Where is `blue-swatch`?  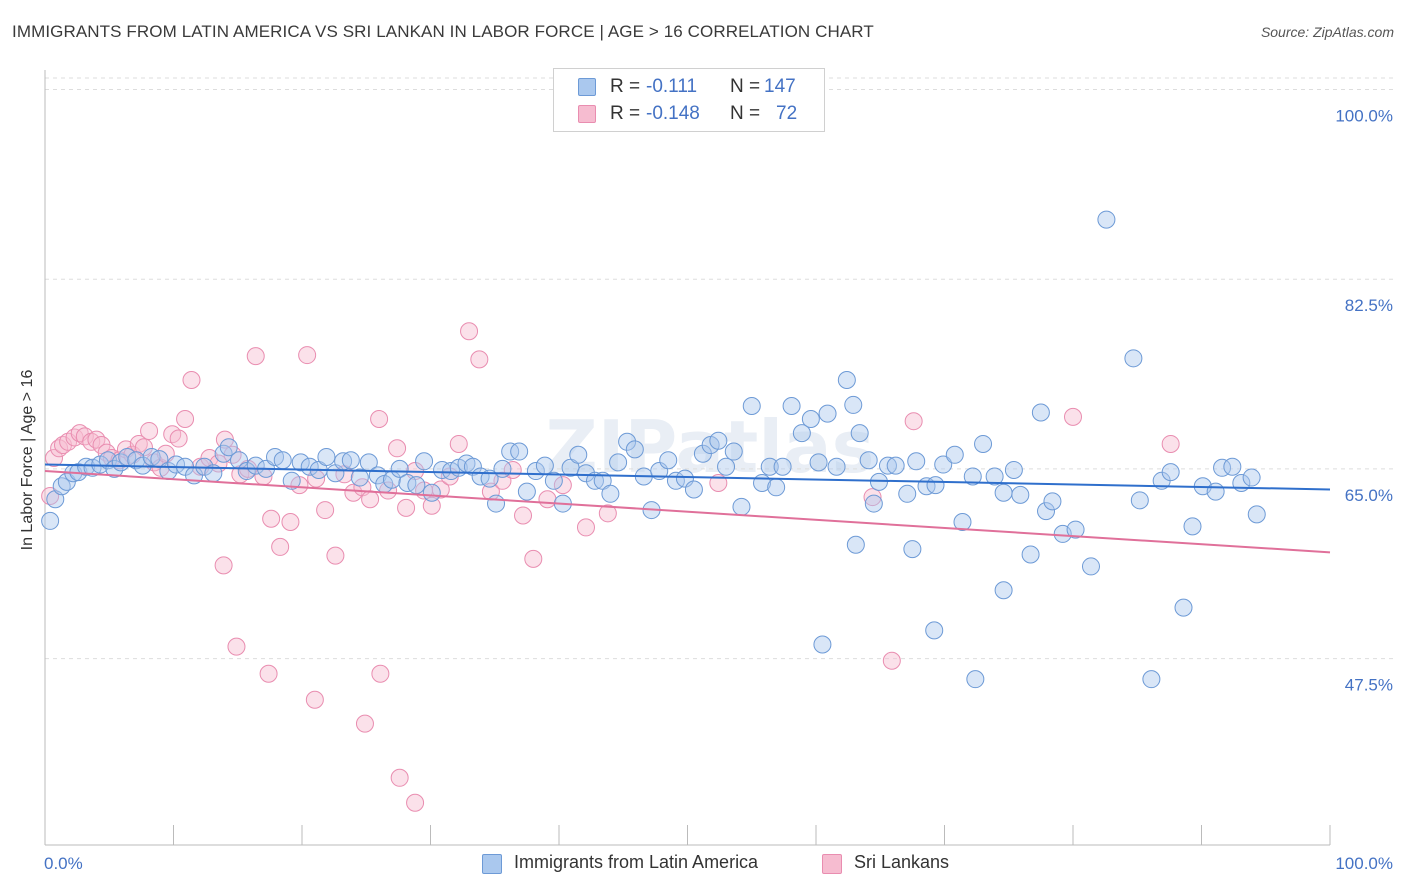 blue-swatch is located at coordinates (587, 87).